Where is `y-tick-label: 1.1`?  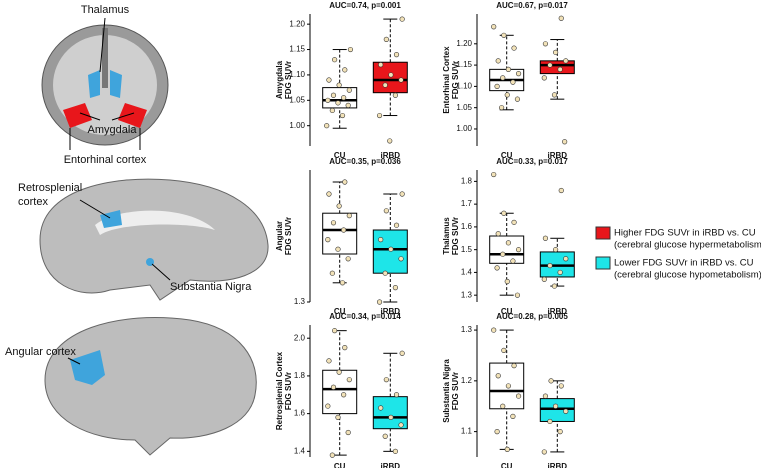 y-tick-label: 1.1 is located at coordinates (467, 431).